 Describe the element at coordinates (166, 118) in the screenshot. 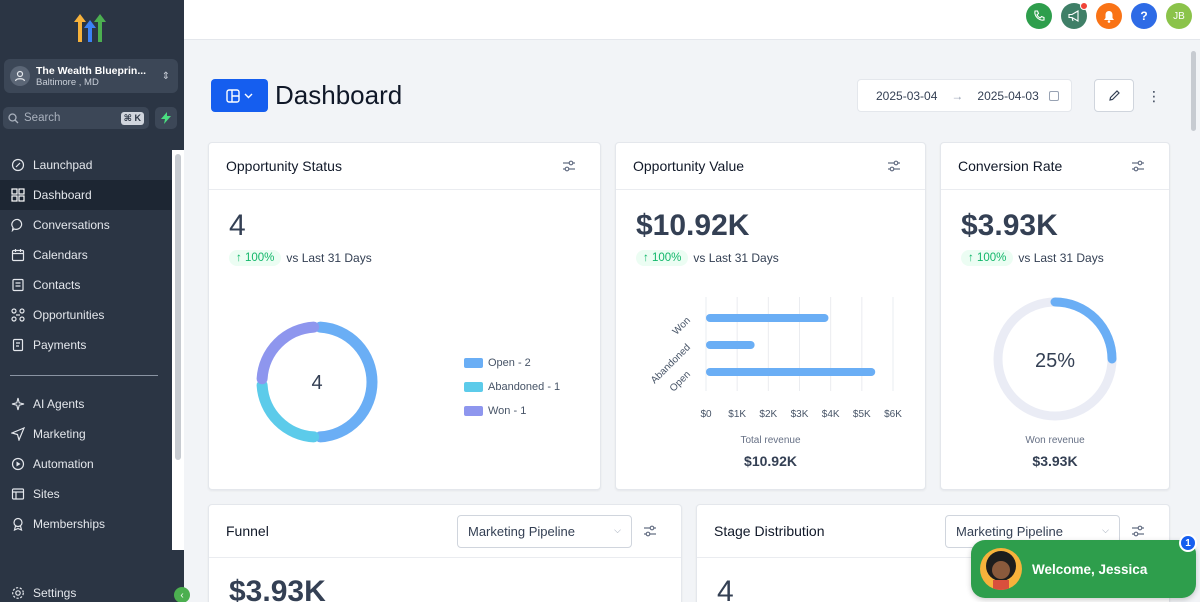

I see `quick-action-button` at that location.